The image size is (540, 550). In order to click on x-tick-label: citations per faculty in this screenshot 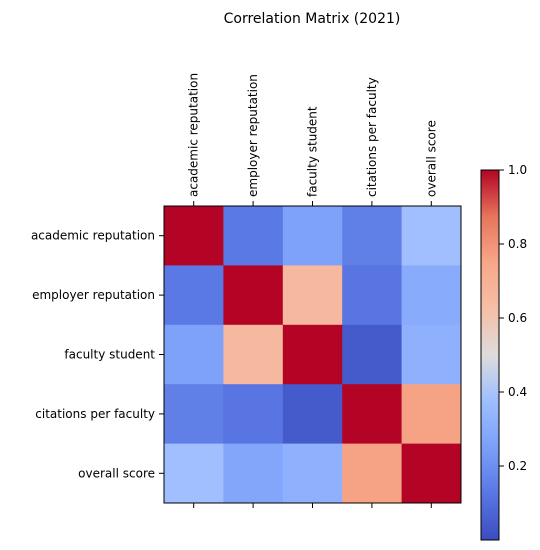, I will do `click(372, 137)`.